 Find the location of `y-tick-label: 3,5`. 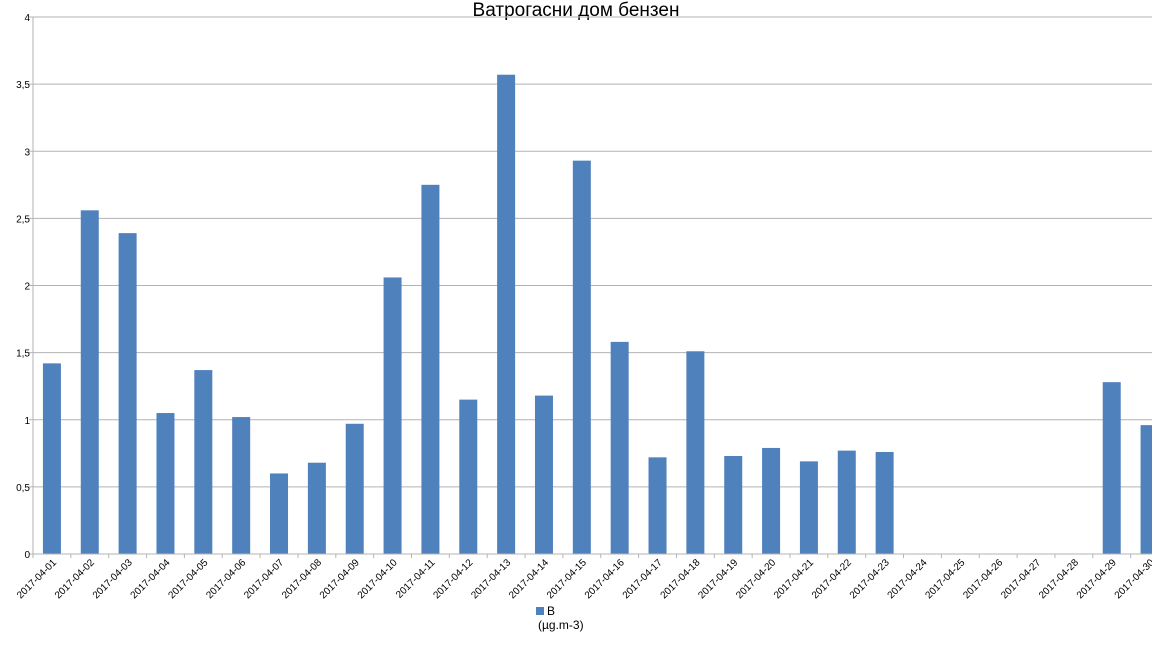

y-tick-label: 3,5 is located at coordinates (23, 85).